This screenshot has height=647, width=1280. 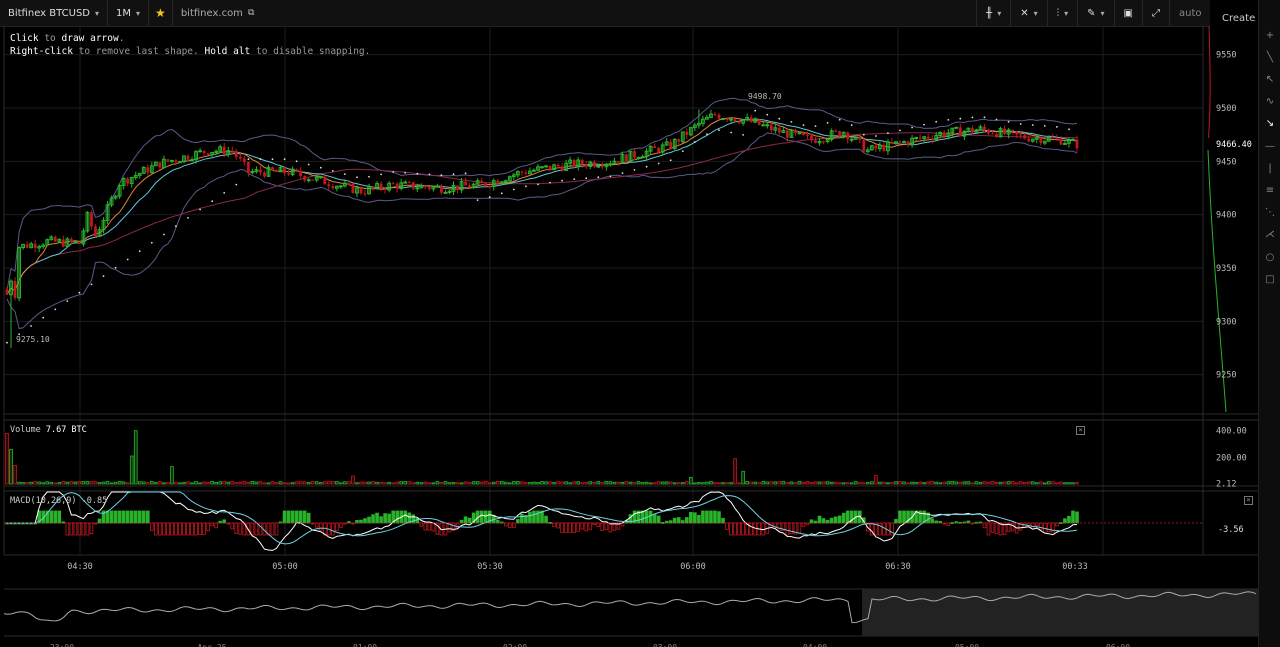 I want to click on fib-tool-icon: ⋱, so click(x=1270, y=212).